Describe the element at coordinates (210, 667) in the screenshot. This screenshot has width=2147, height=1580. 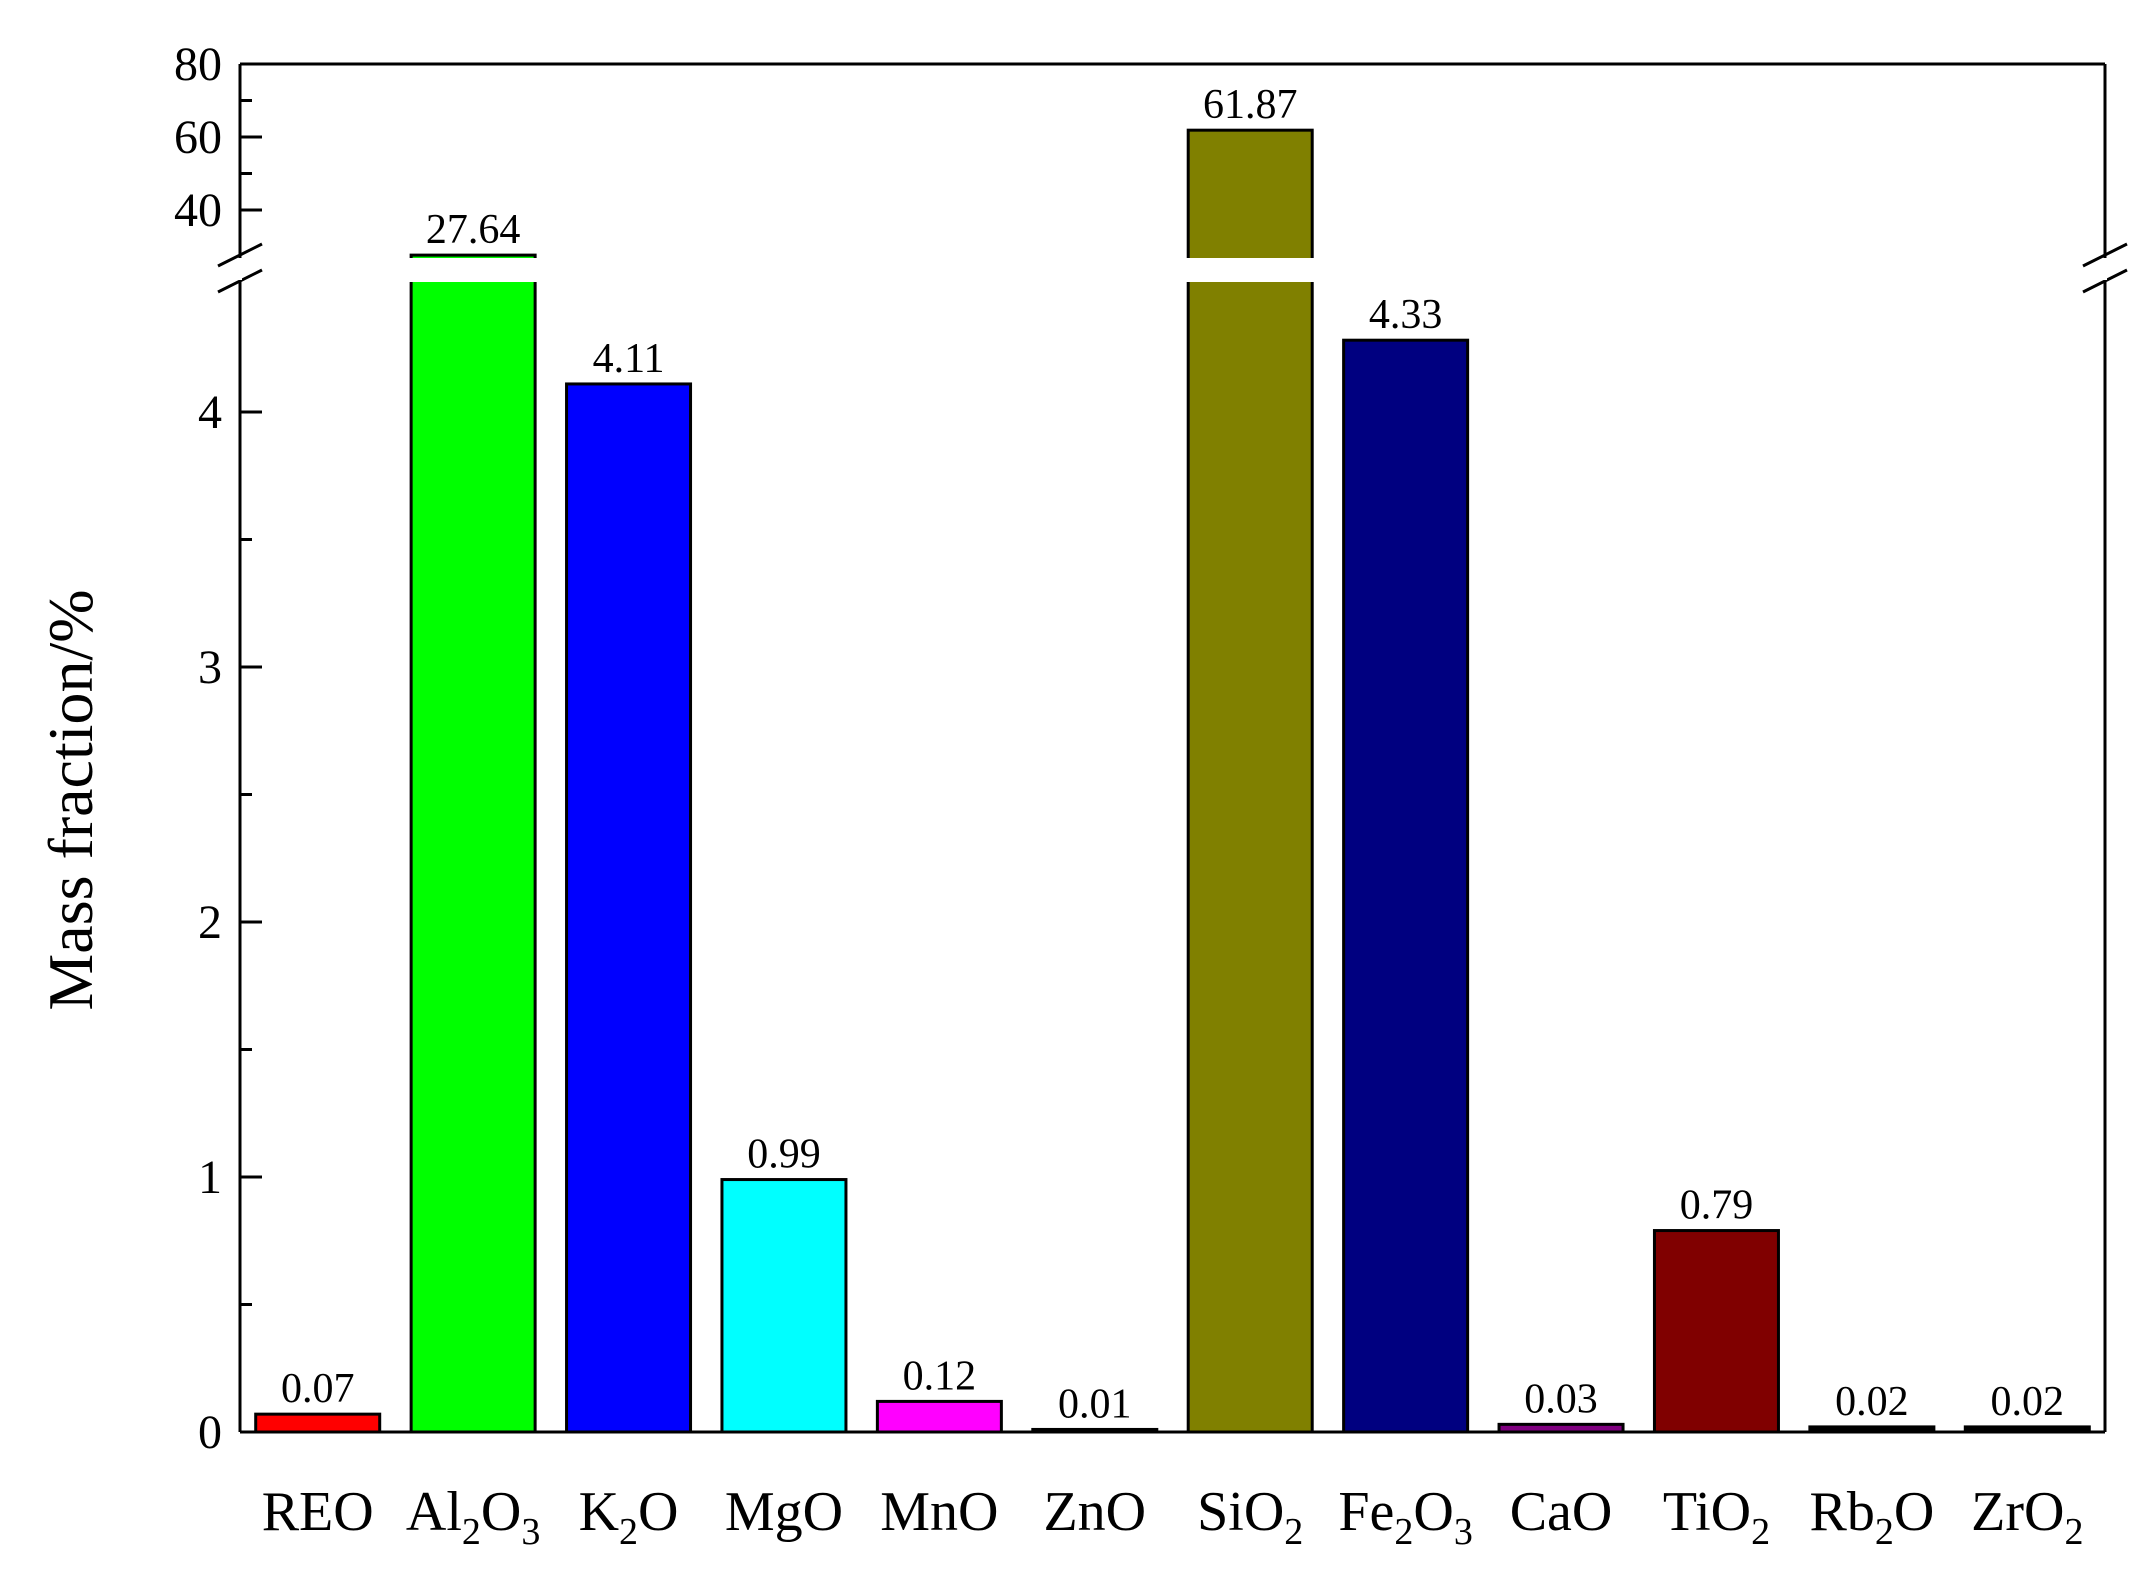
I see `y-tick-label-lower-3: 3` at that location.